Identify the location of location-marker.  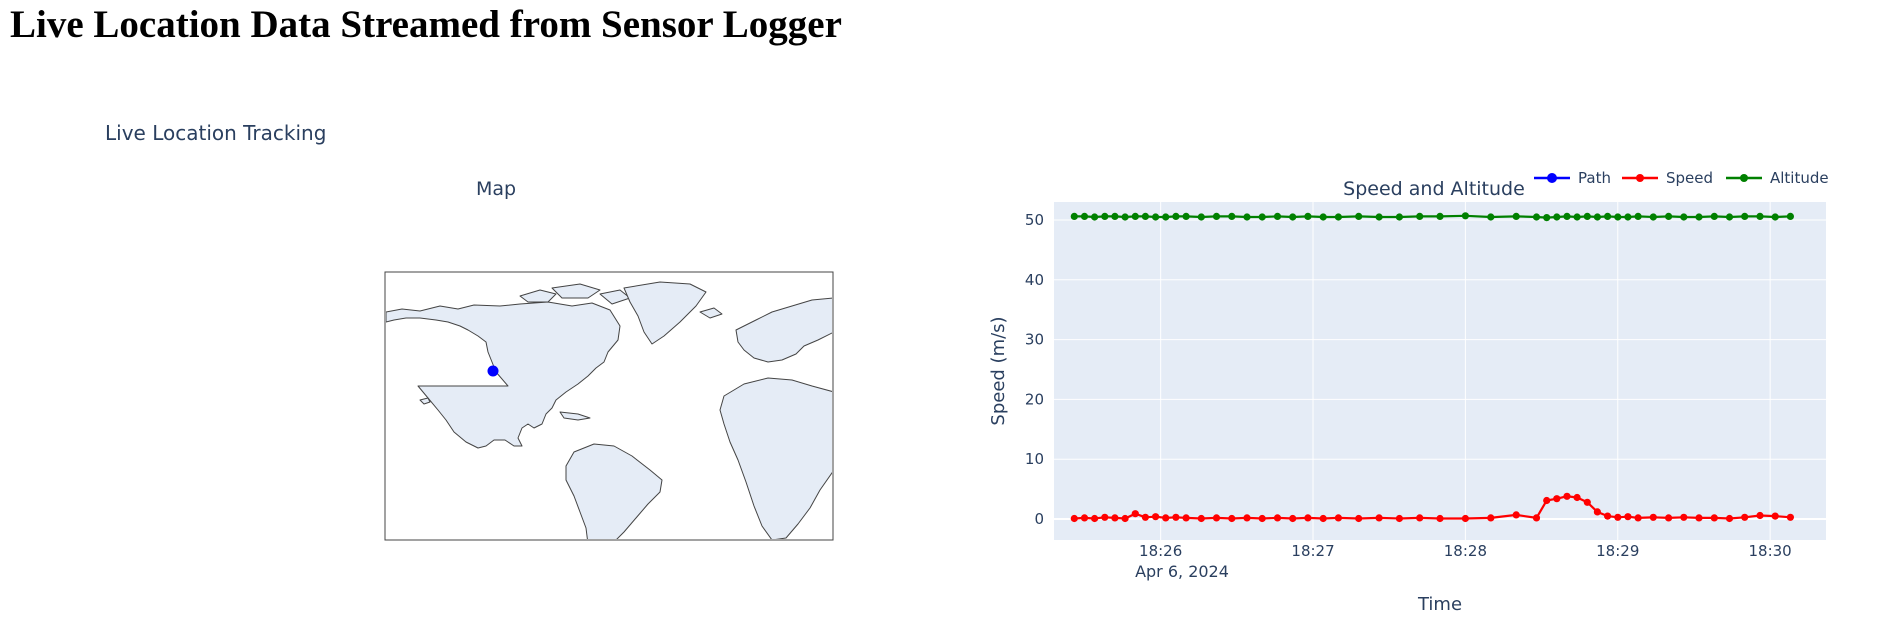
(493, 371).